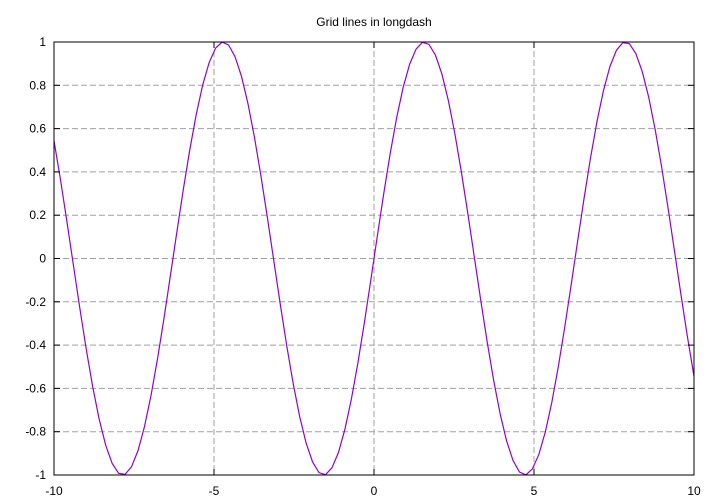  What do you see at coordinates (54, 491) in the screenshot?
I see `x-tick-label: -10` at bounding box center [54, 491].